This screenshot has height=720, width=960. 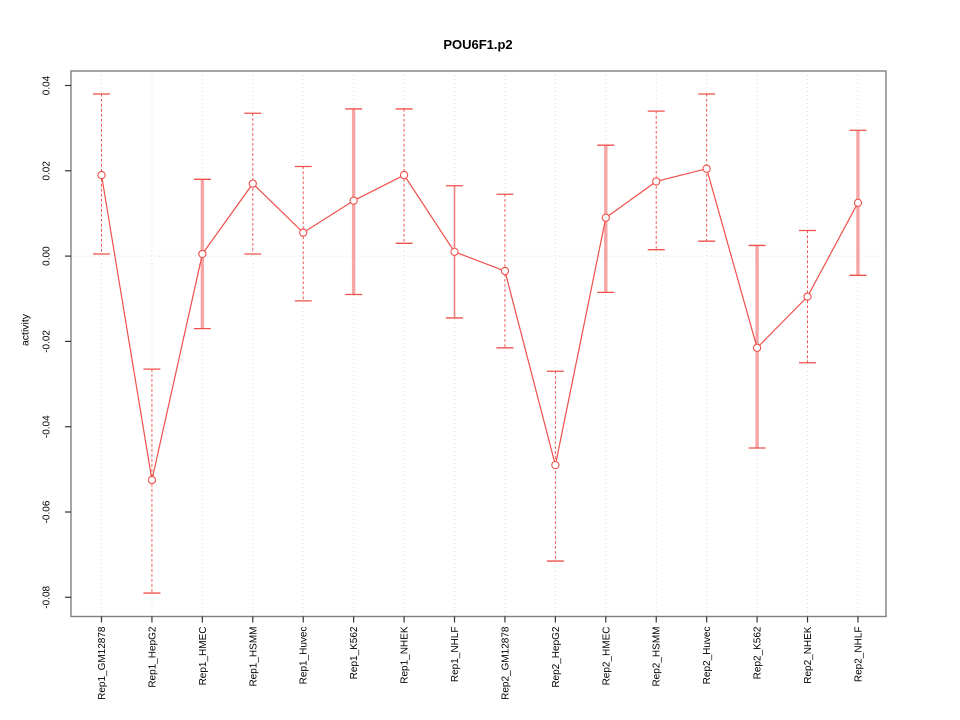 I want to click on x-tick-label: Rep1_GM12878, so click(x=102, y=663).